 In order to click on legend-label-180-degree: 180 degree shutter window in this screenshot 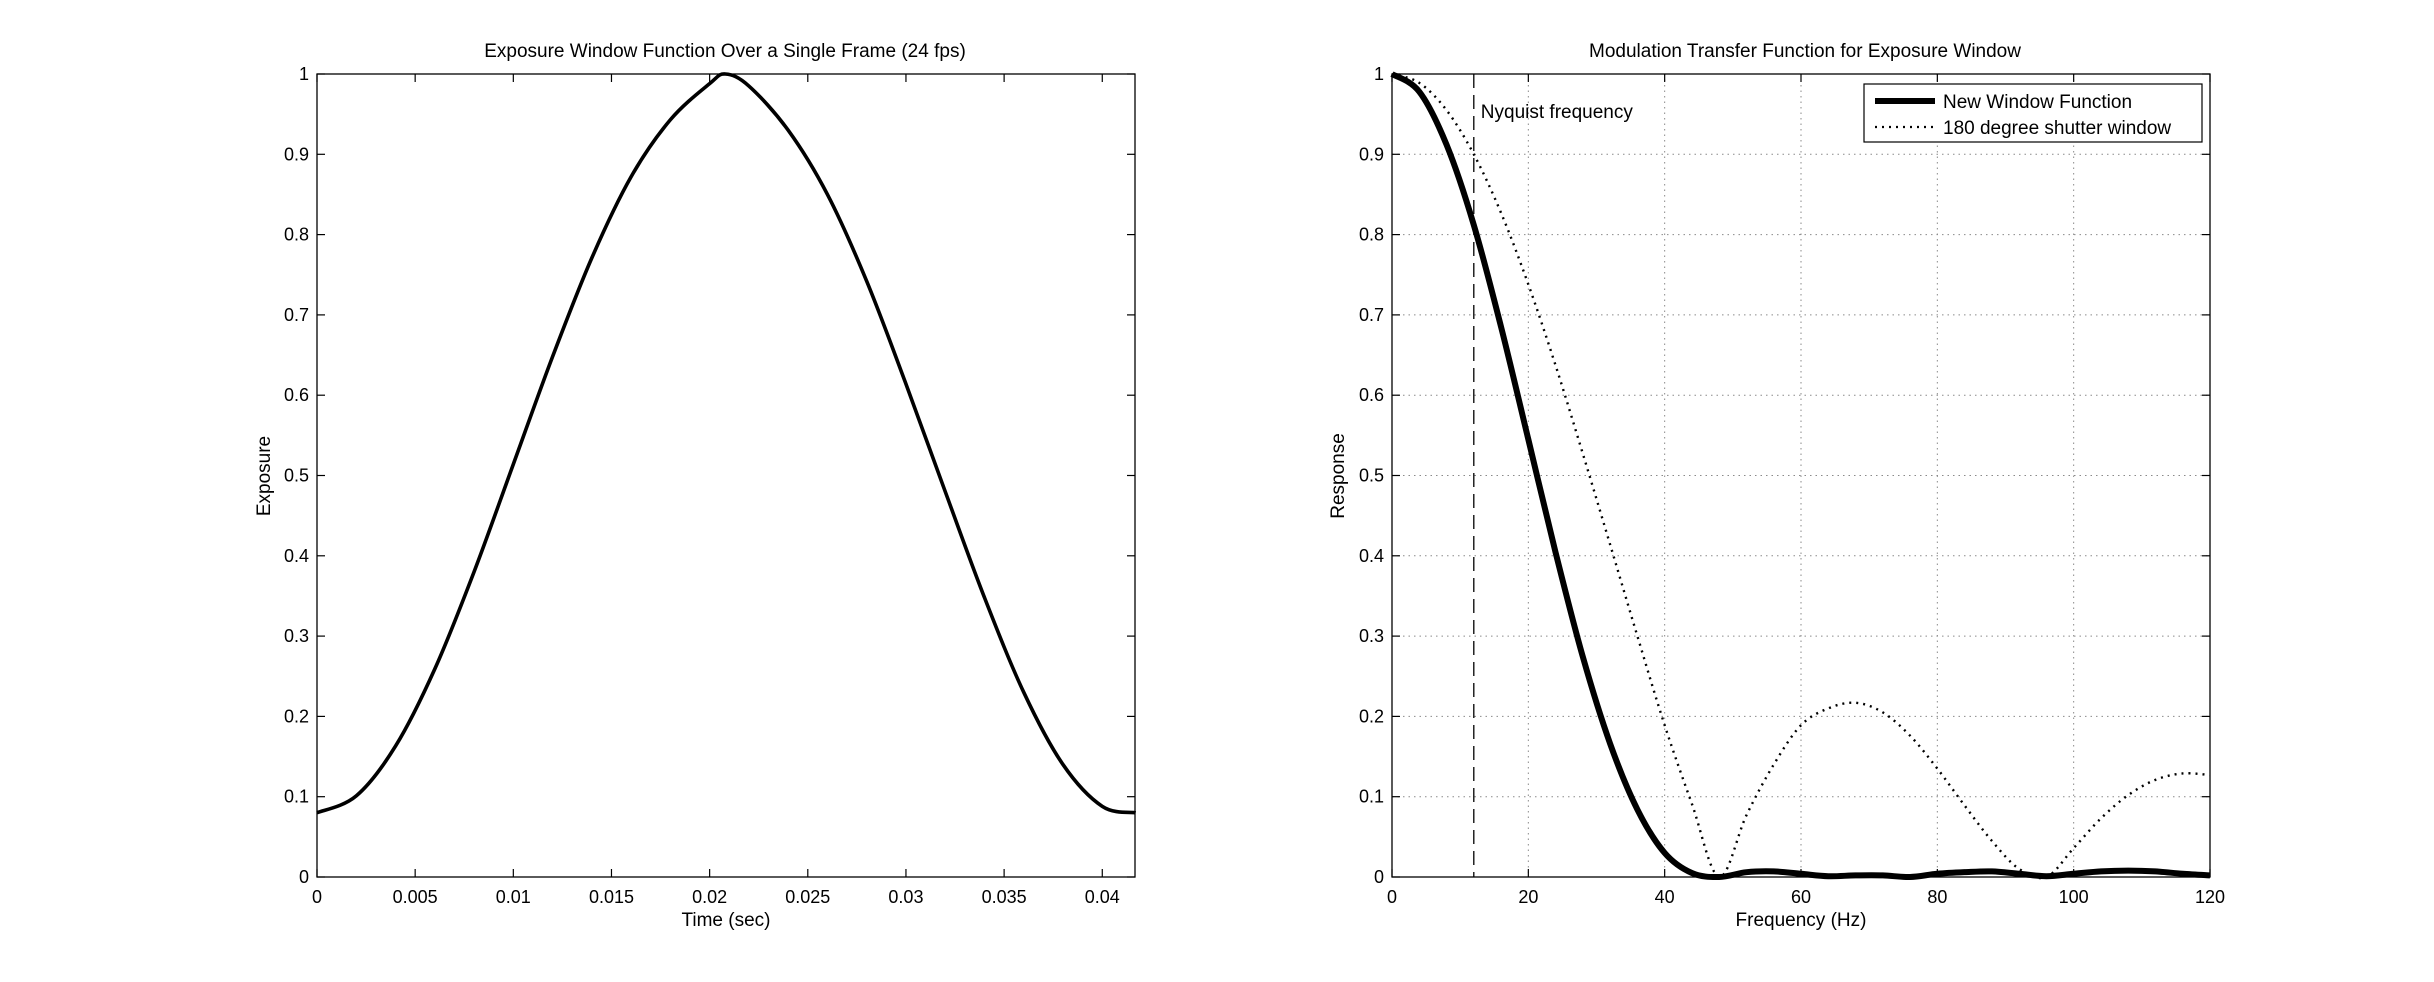, I will do `click(2057, 128)`.